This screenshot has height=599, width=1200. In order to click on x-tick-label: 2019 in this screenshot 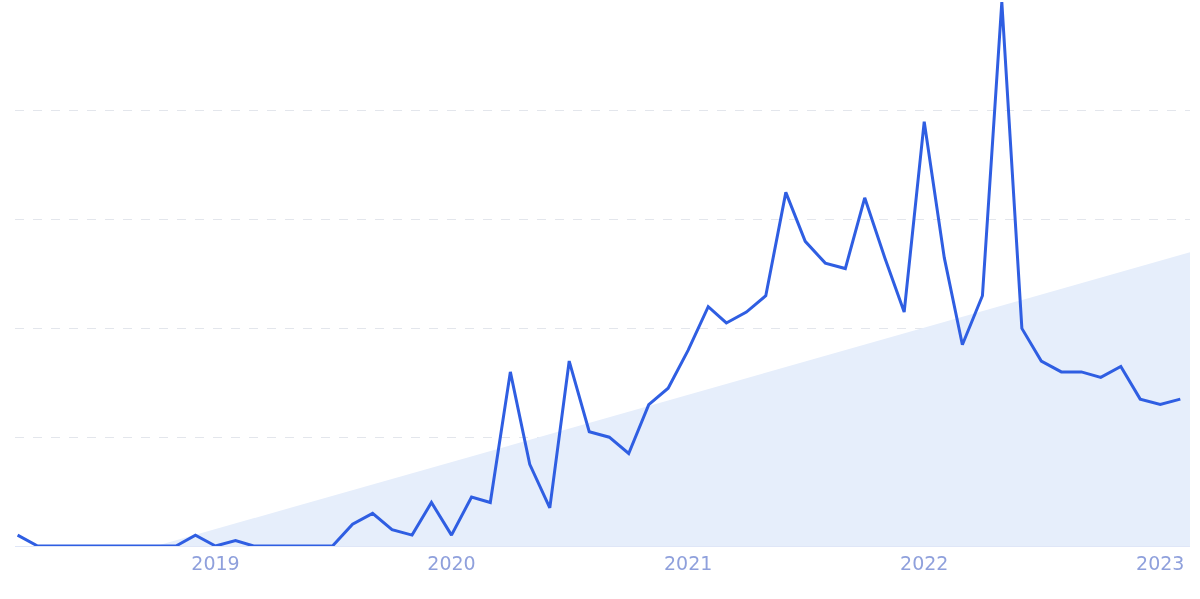, I will do `click(215, 562)`.